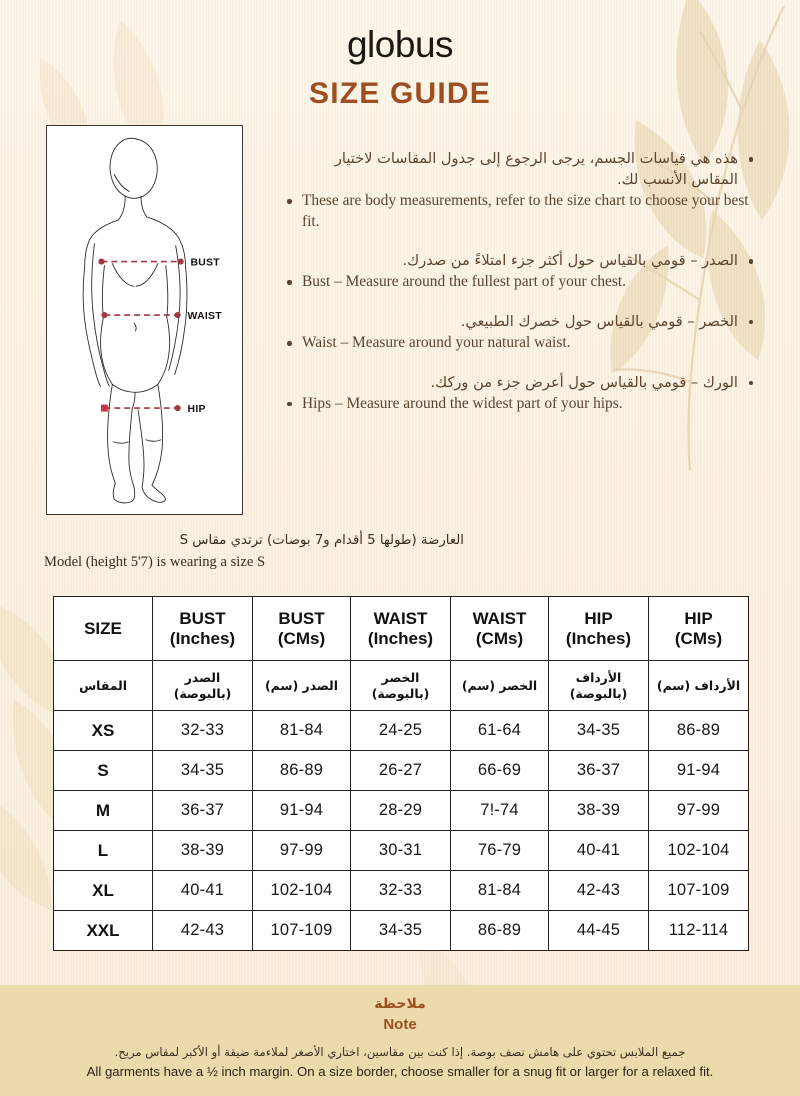  What do you see at coordinates (202, 890) in the screenshot?
I see `cell-bust-in: 40-41` at bounding box center [202, 890].